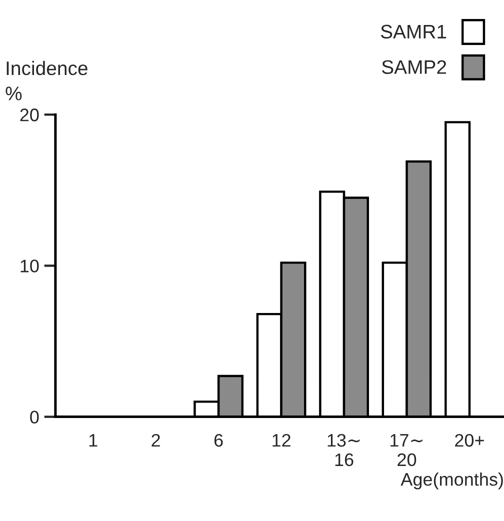 The height and width of the screenshot is (521, 504). I want to click on y-tick-label: 20, so click(29, 115).